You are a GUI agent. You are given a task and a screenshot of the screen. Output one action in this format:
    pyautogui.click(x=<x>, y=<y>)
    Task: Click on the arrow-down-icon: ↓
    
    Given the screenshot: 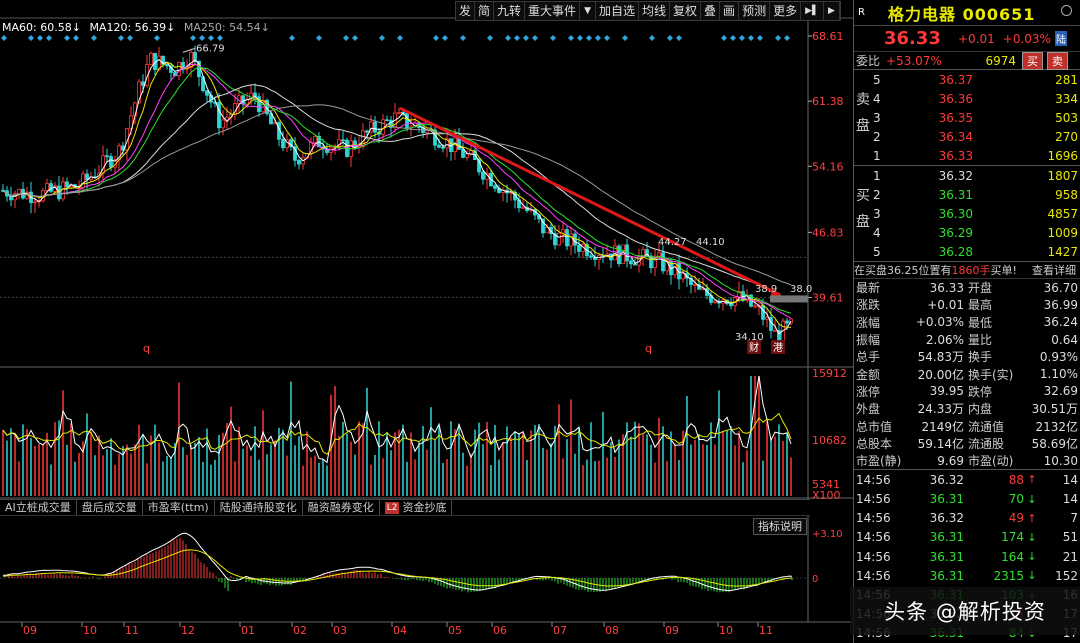 What is the action you would take?
    pyautogui.click(x=1032, y=537)
    